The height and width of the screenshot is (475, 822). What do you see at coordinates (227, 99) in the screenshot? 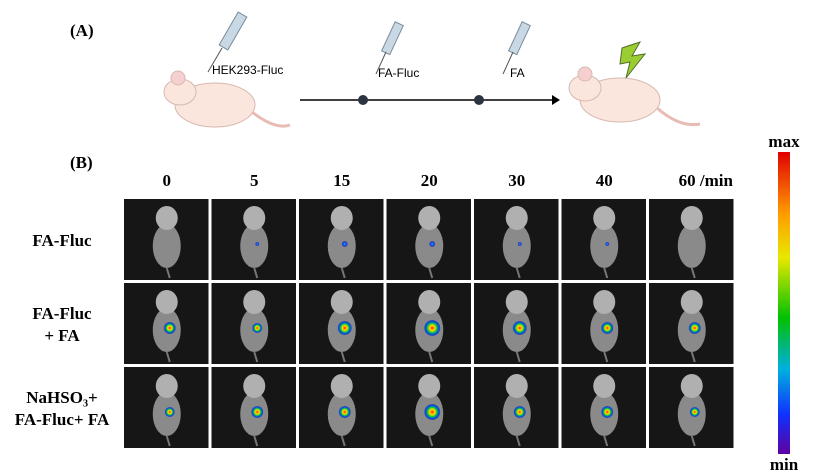
I see `mouse-left` at bounding box center [227, 99].